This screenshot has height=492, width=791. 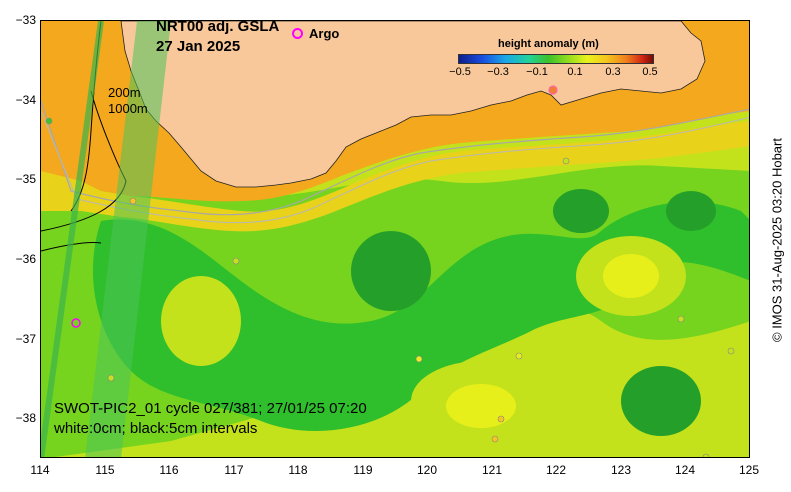 What do you see at coordinates (72, 239) in the screenshot?
I see `swot-nadir-track` at bounding box center [72, 239].